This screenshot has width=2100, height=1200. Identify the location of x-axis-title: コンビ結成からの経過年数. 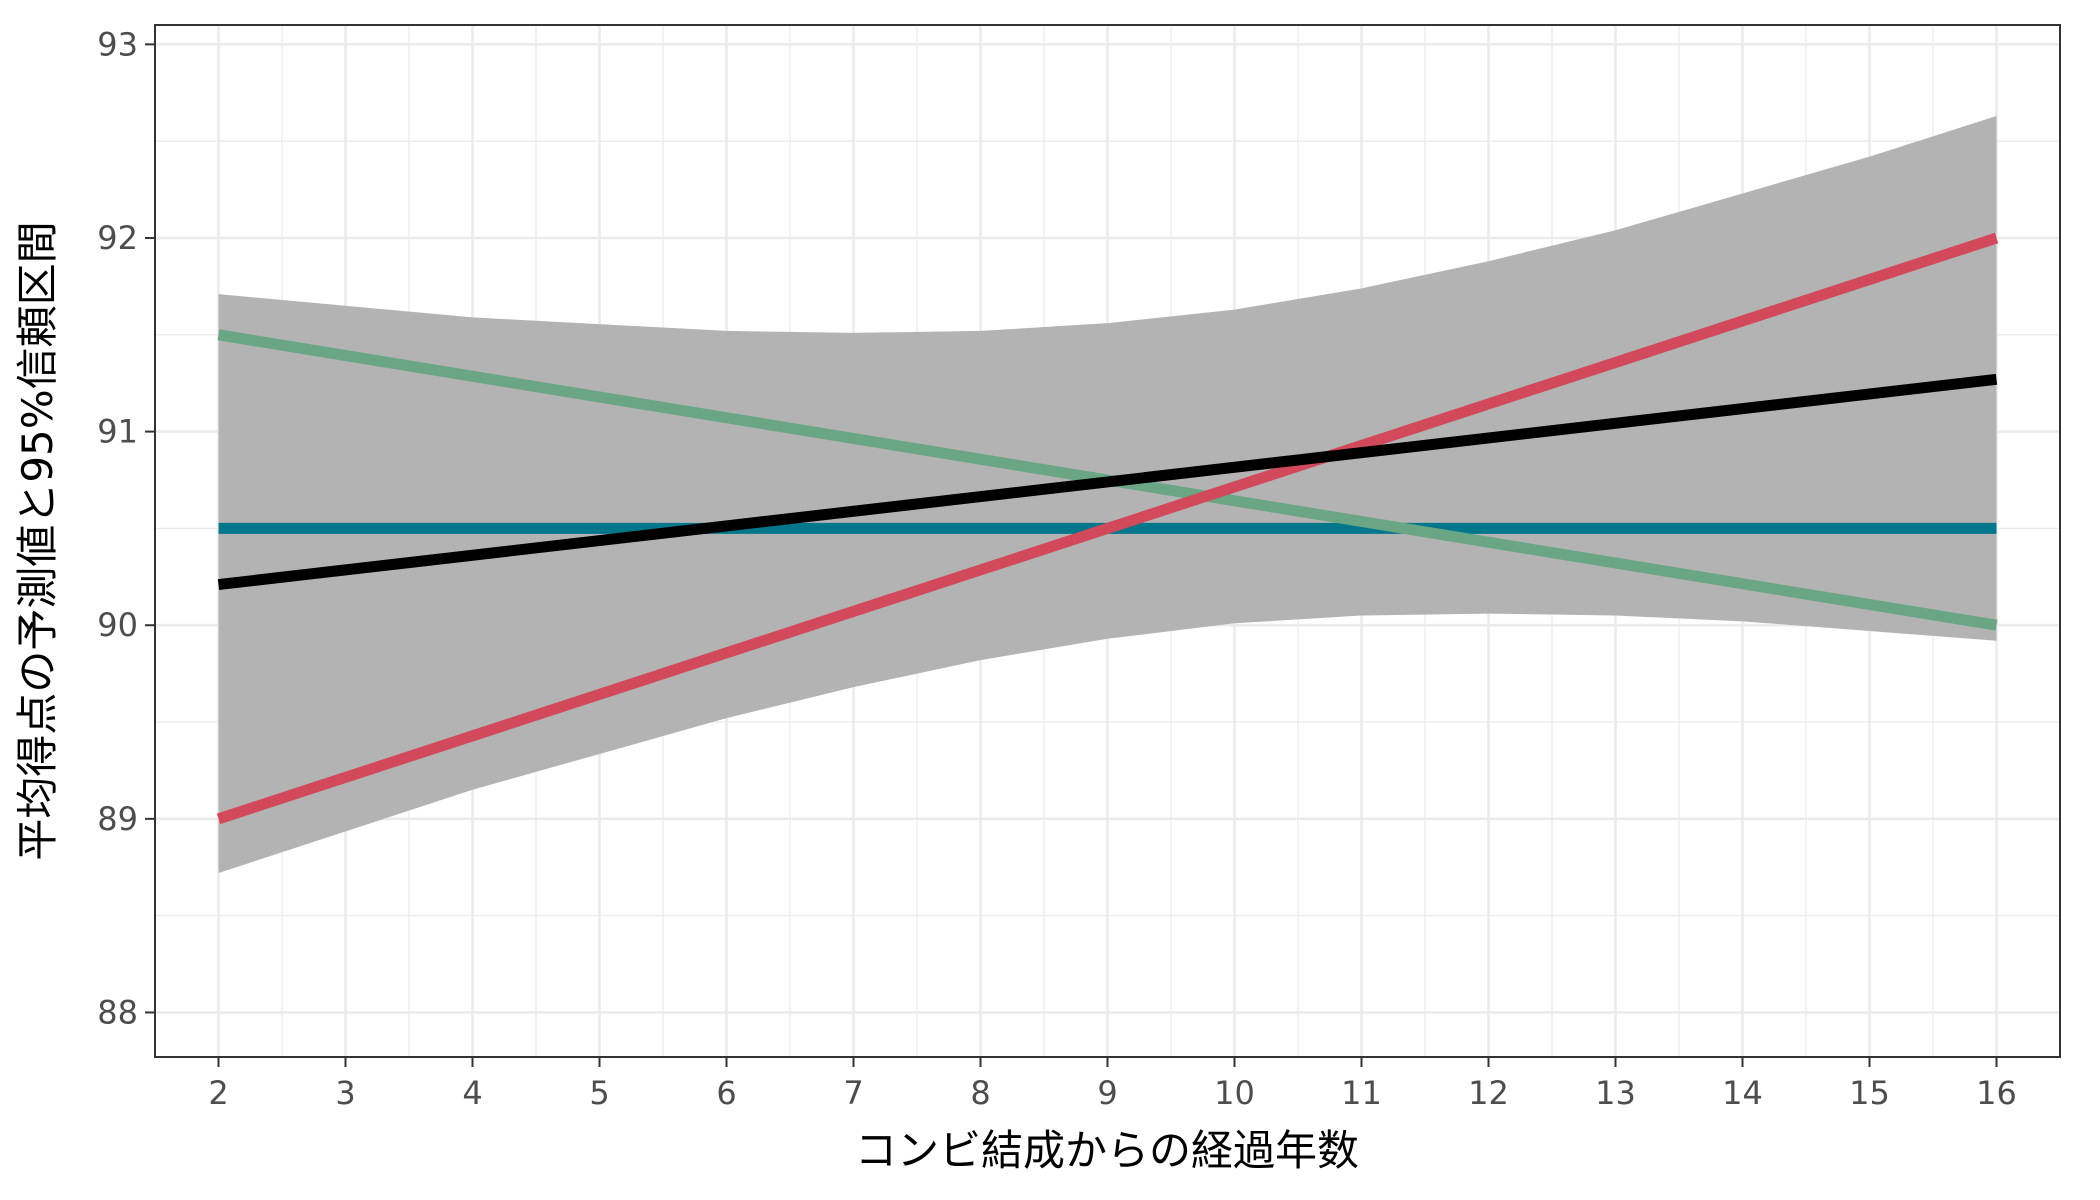
(1107, 1150).